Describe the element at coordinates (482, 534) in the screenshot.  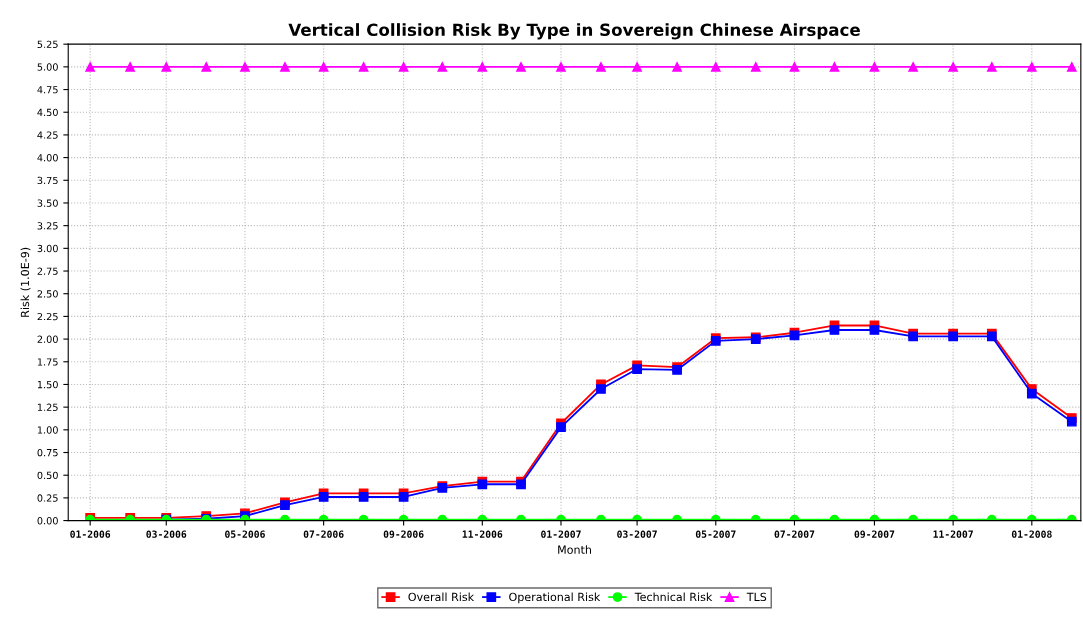
I see `x-tick-label: 11-2006` at that location.